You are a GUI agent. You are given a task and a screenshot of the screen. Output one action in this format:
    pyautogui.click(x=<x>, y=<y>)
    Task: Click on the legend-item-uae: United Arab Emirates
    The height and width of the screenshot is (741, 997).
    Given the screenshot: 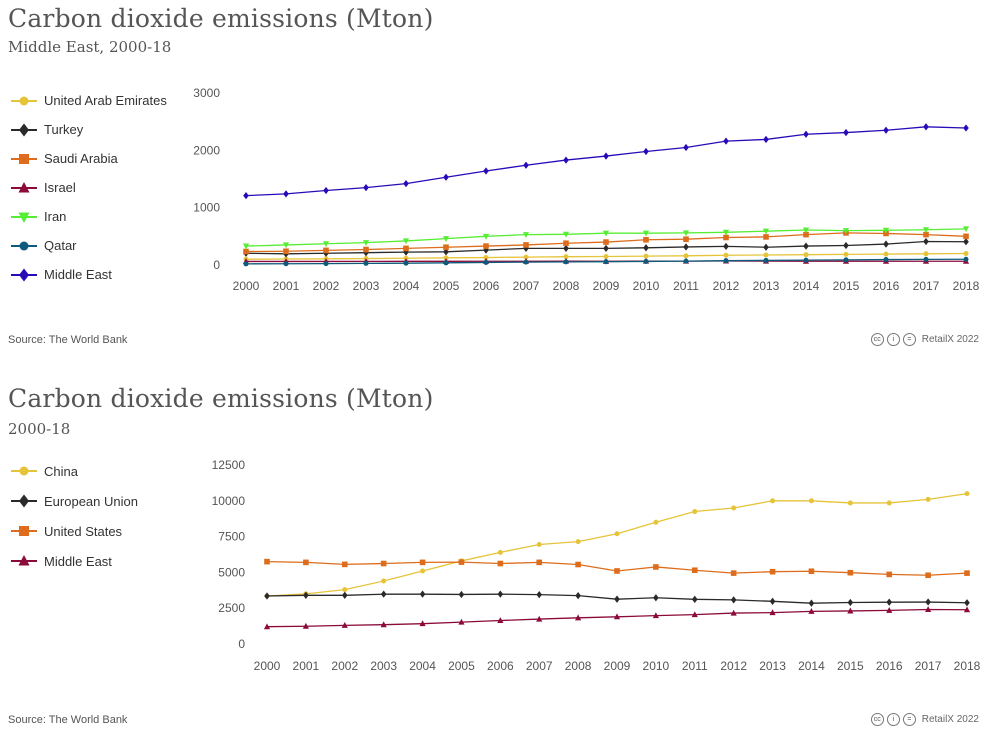 What is the action you would take?
    pyautogui.click(x=88, y=100)
    